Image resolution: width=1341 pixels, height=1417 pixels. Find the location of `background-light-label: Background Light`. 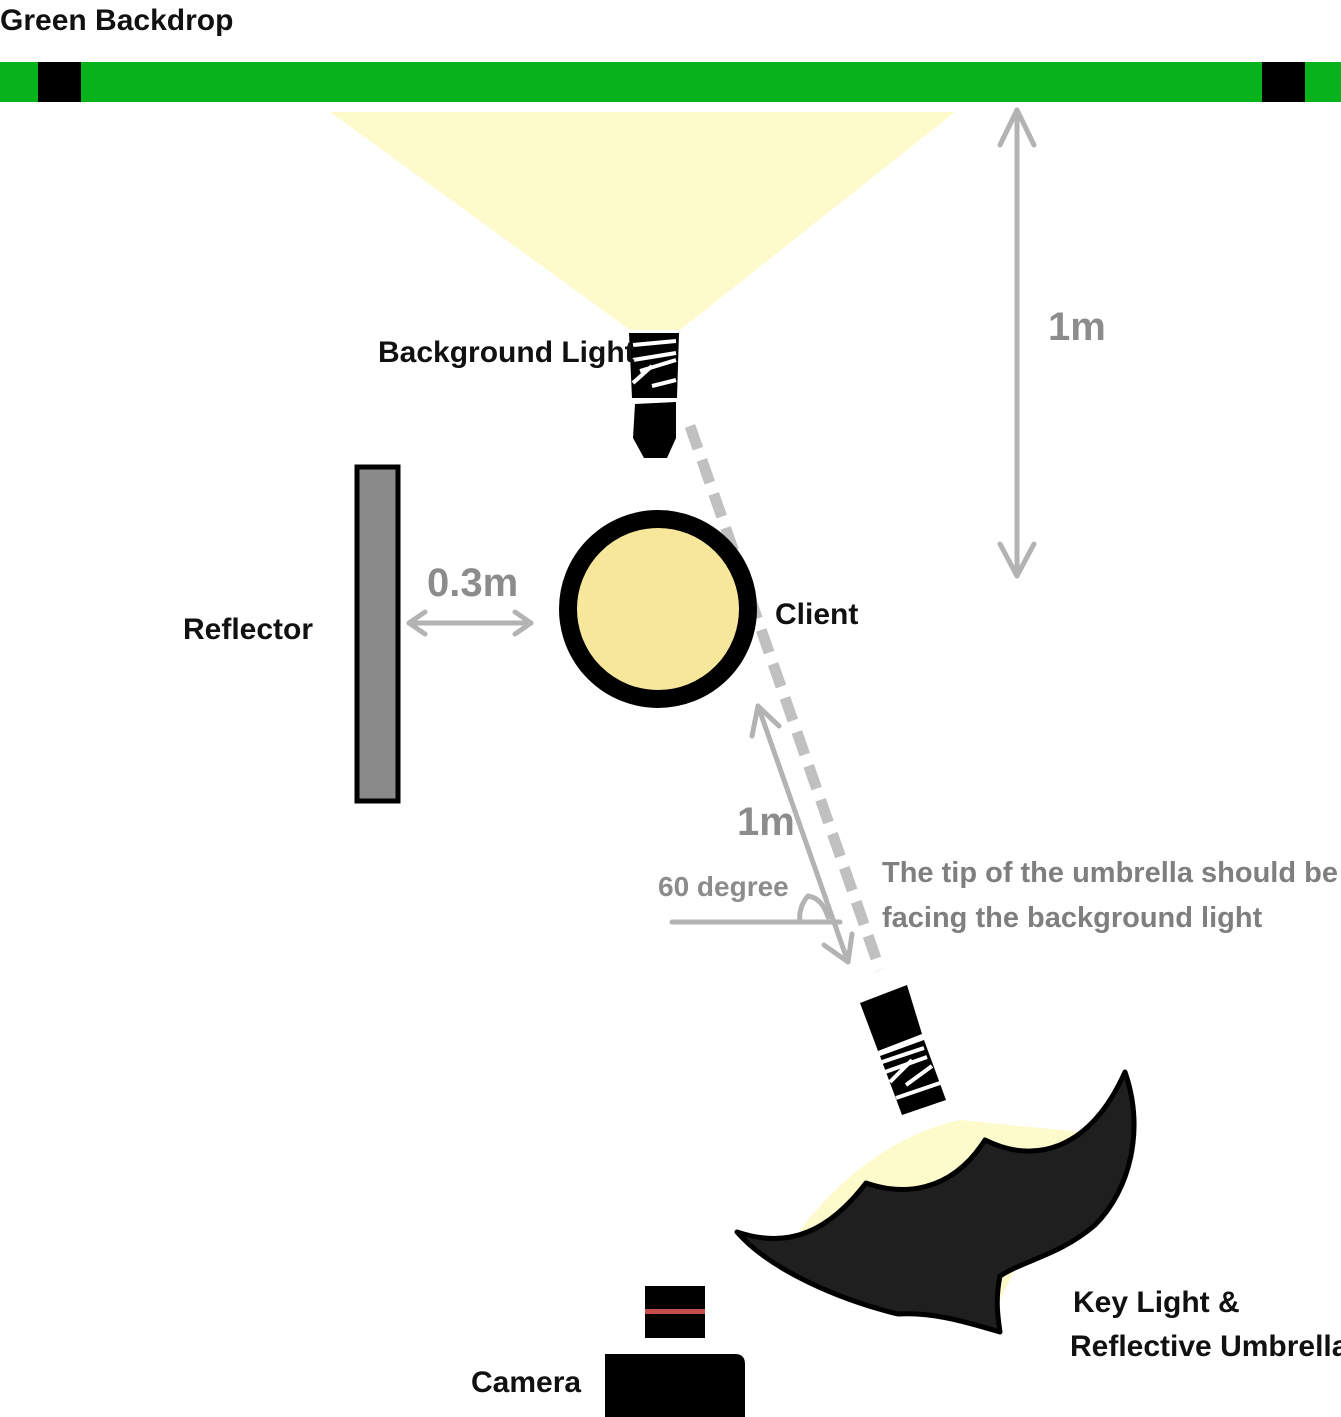

background-light-label: Background Light is located at coordinates (506, 352).